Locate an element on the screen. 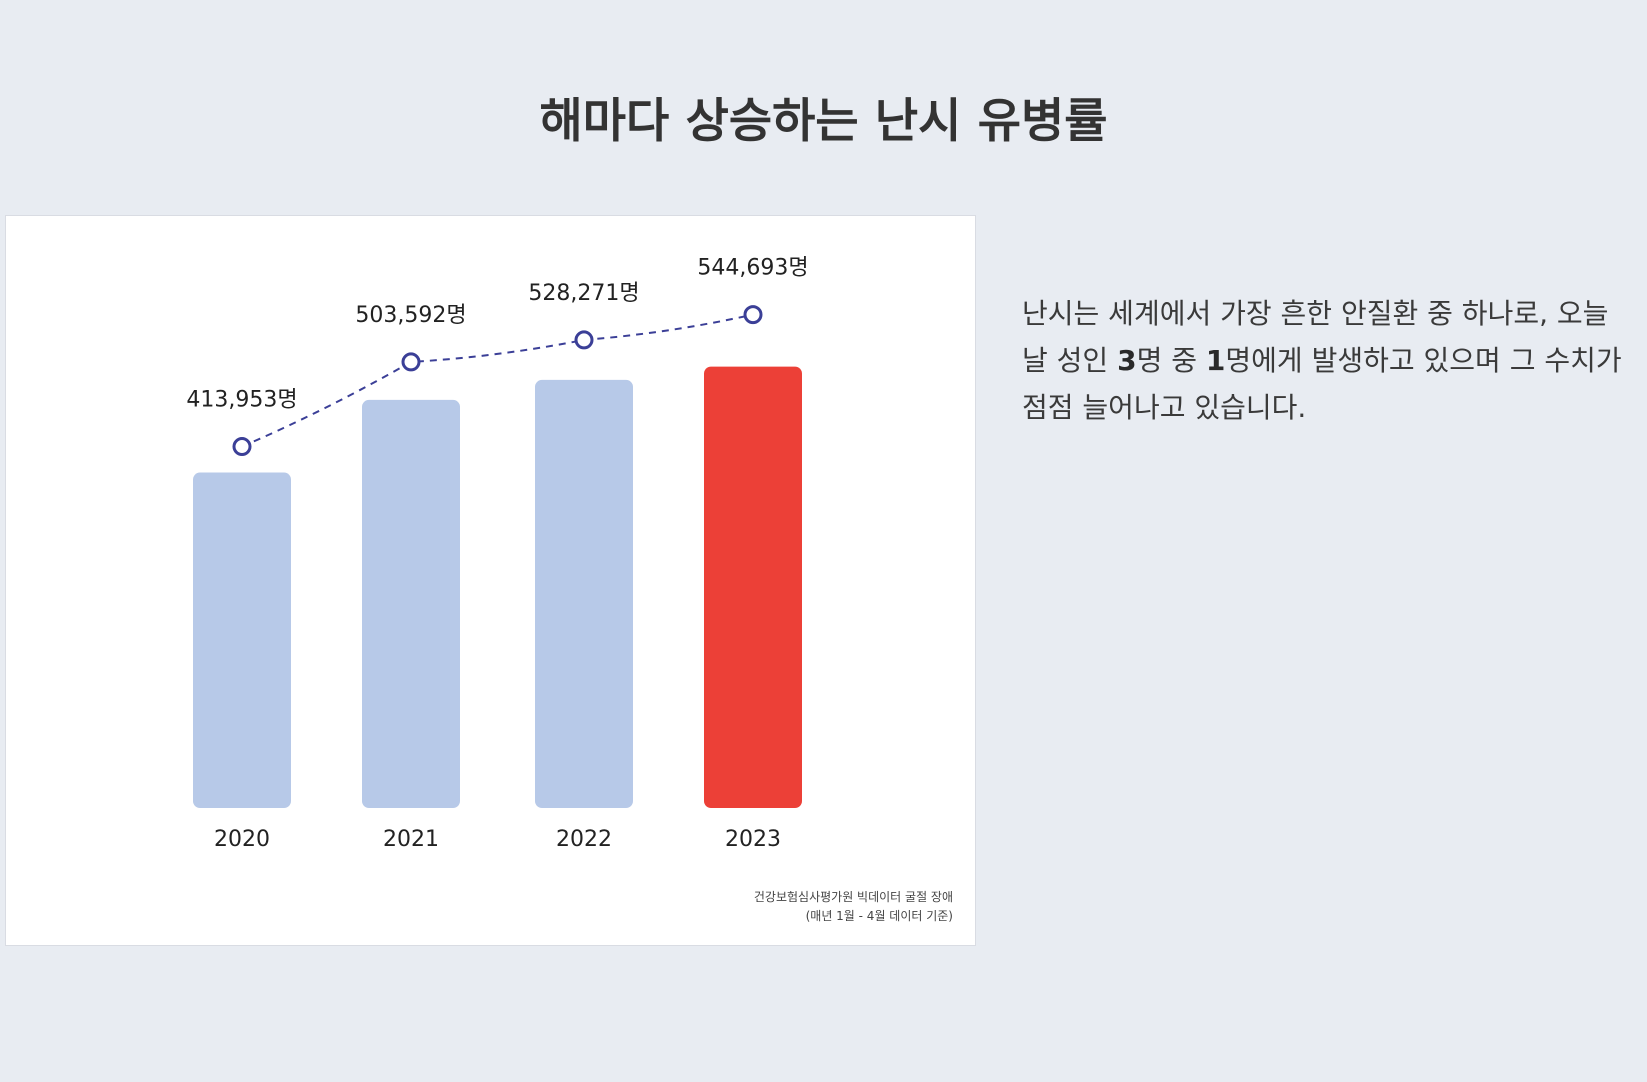 Image resolution: width=1647 pixels, height=1082 pixels. description-part-1: 난시는 세계에서 가장 흔한 안질환 중 하나로, 오늘날 성인 is located at coordinates (1315, 337).